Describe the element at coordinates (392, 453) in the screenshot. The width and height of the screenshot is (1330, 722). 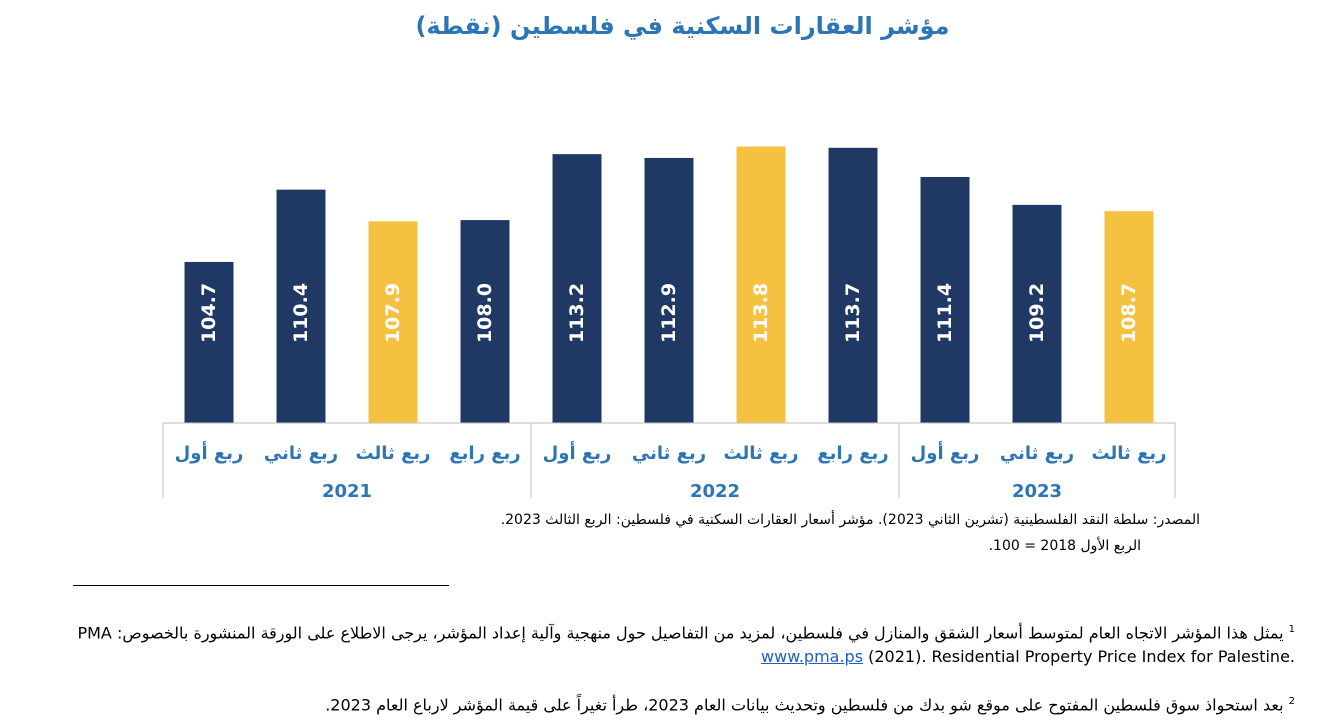
I see `category-label-3: ربع ثالث` at that location.